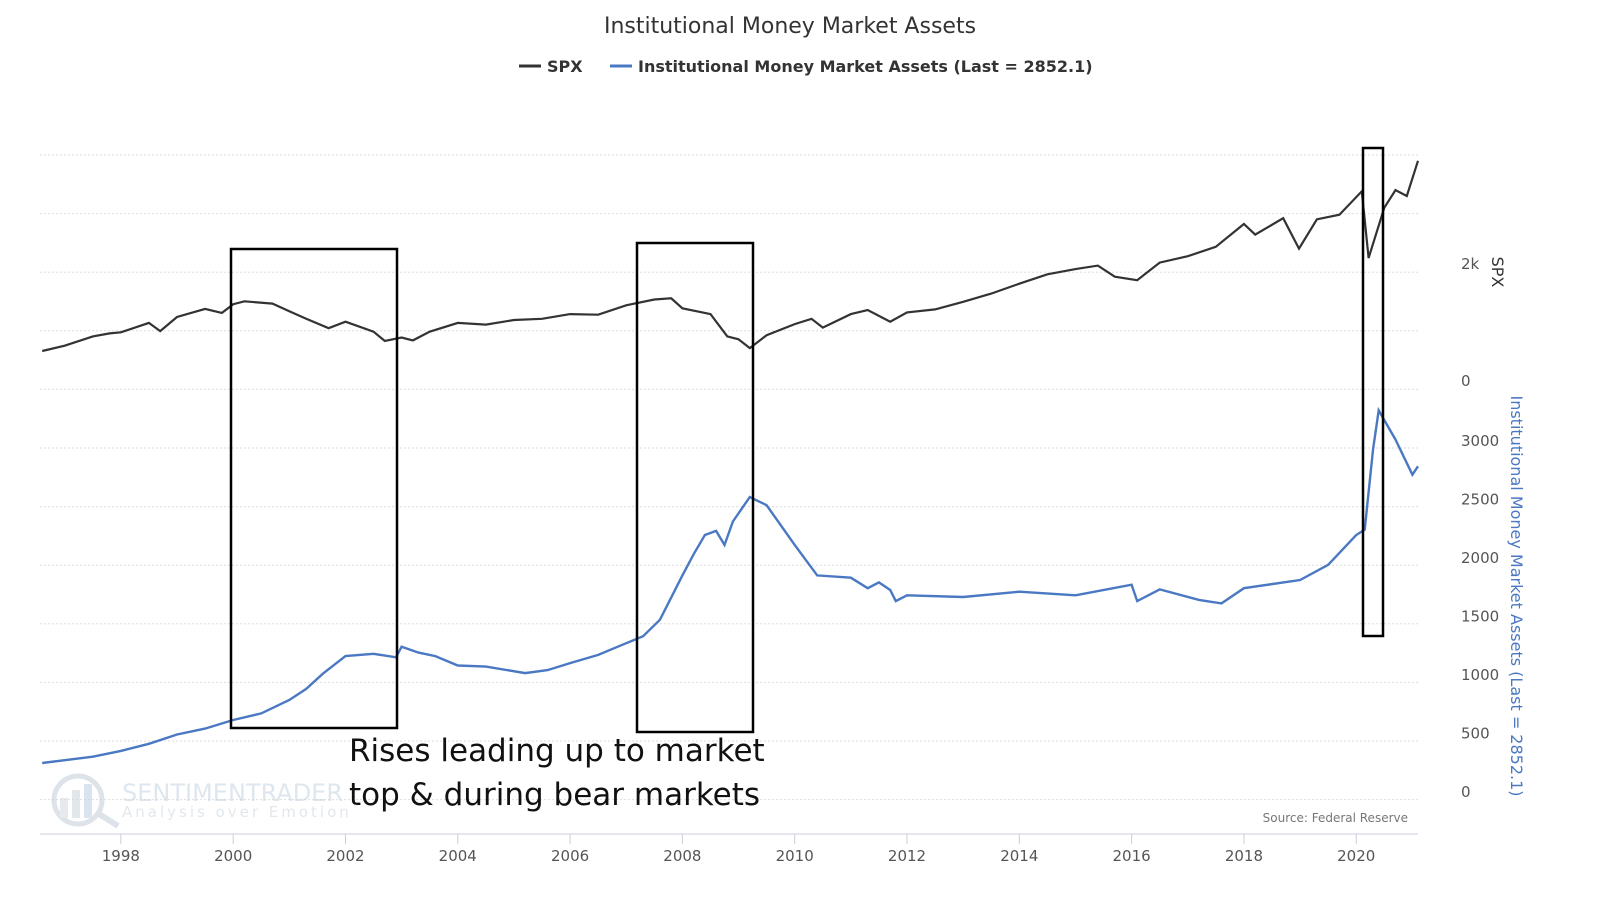  I want to click on x-tick-label: 1998, so click(121, 856).